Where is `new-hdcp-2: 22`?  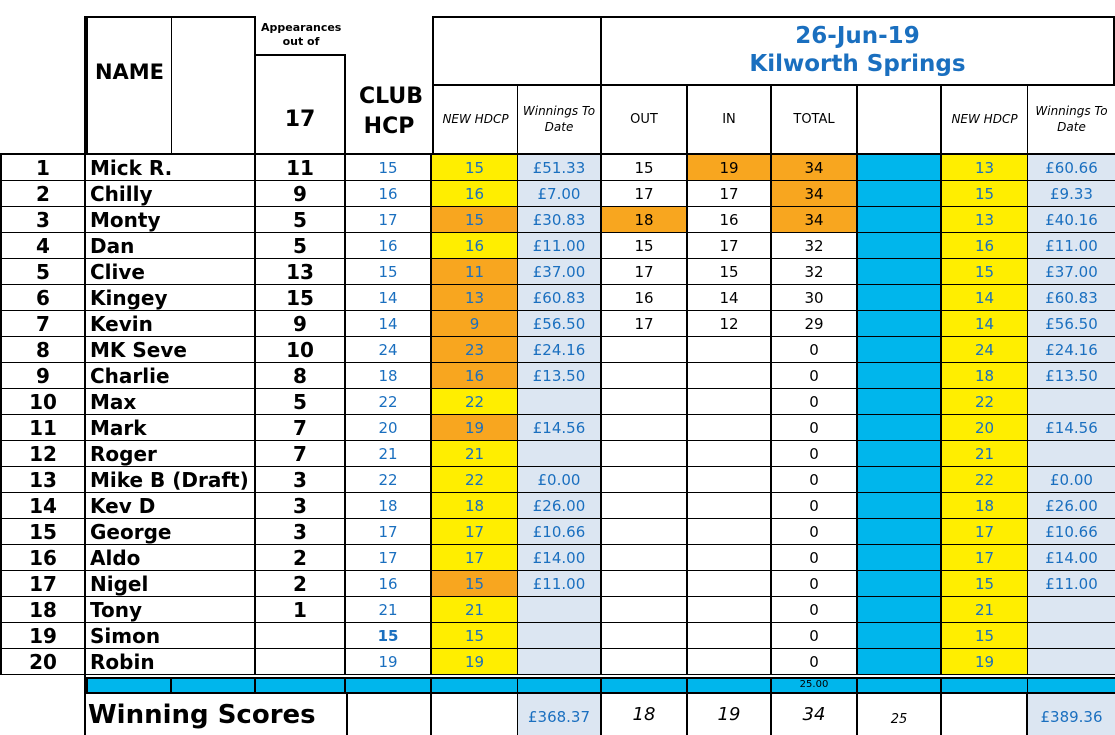 new-hdcp-2: 22 is located at coordinates (985, 402).